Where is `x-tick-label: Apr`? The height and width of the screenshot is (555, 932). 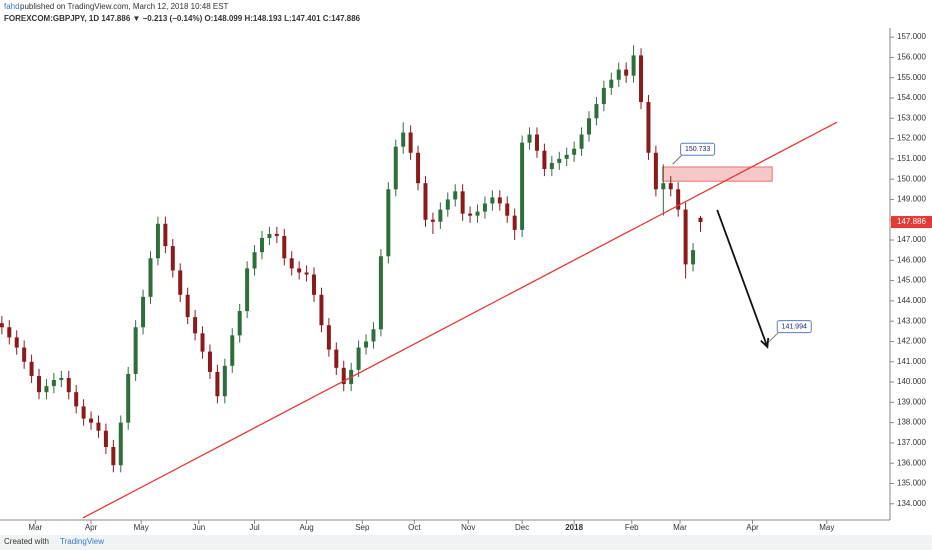
x-tick-label: Apr is located at coordinates (752, 527).